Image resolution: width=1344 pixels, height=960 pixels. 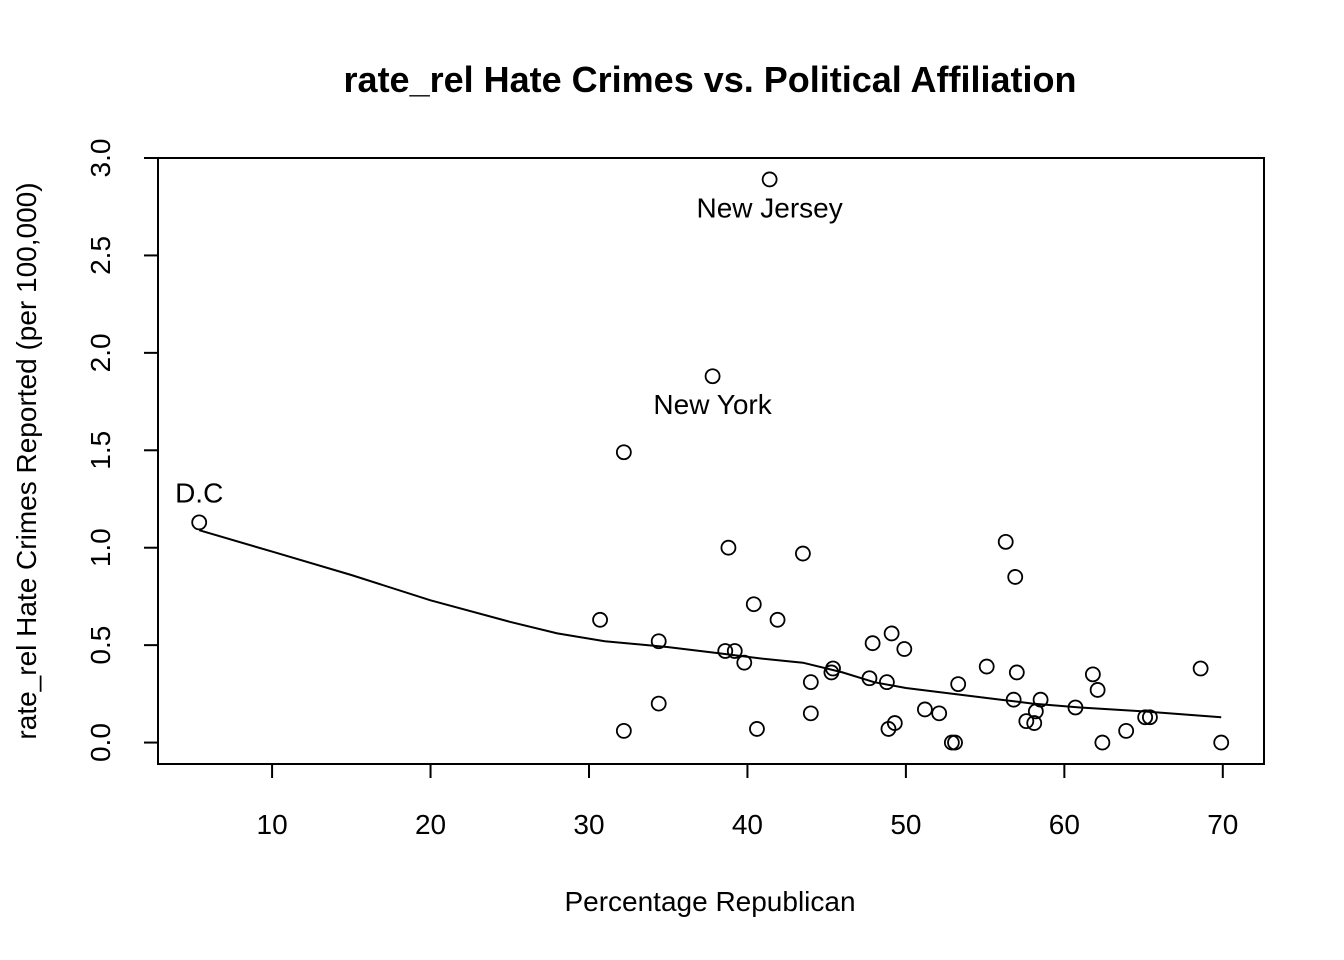 What do you see at coordinates (100, 645) in the screenshot?
I see `y-tick-label: 0.5` at bounding box center [100, 645].